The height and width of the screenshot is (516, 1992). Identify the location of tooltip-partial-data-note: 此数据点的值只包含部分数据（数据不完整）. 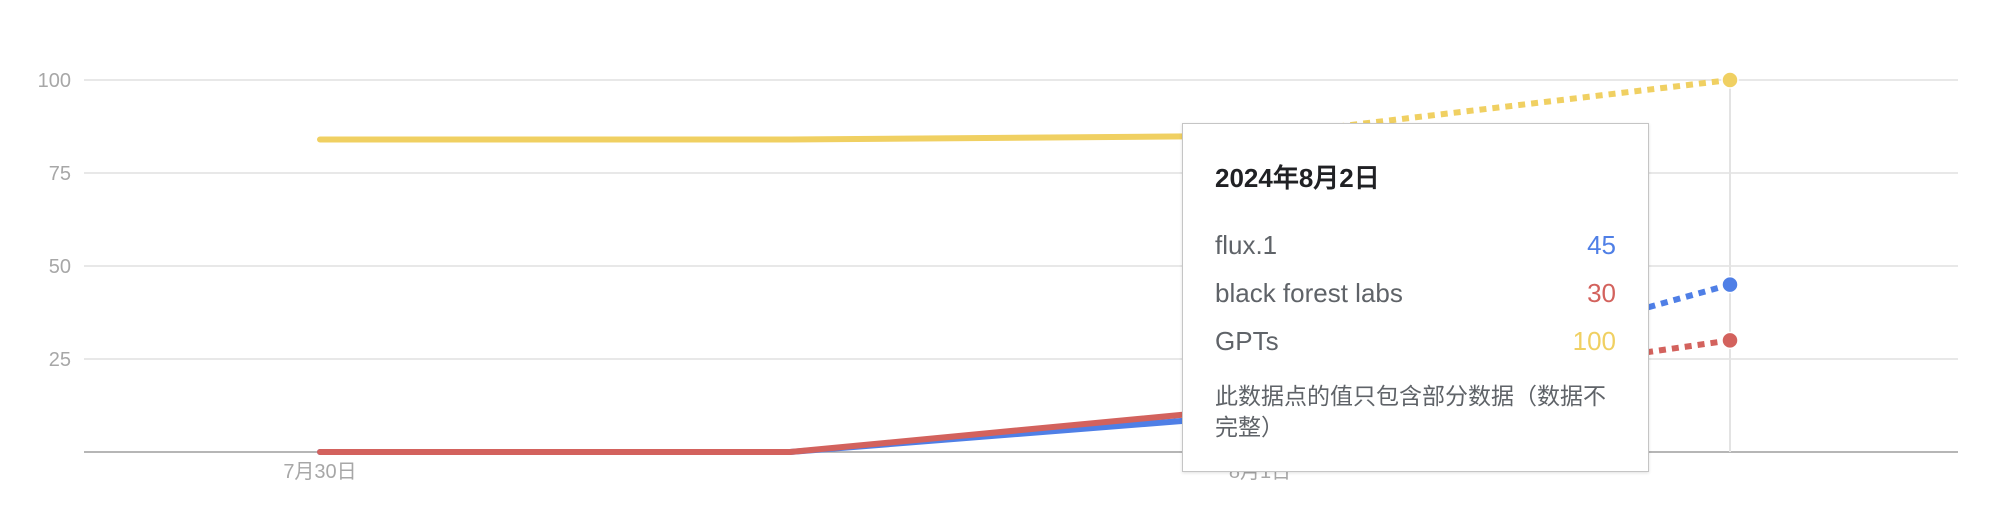
(1410, 411).